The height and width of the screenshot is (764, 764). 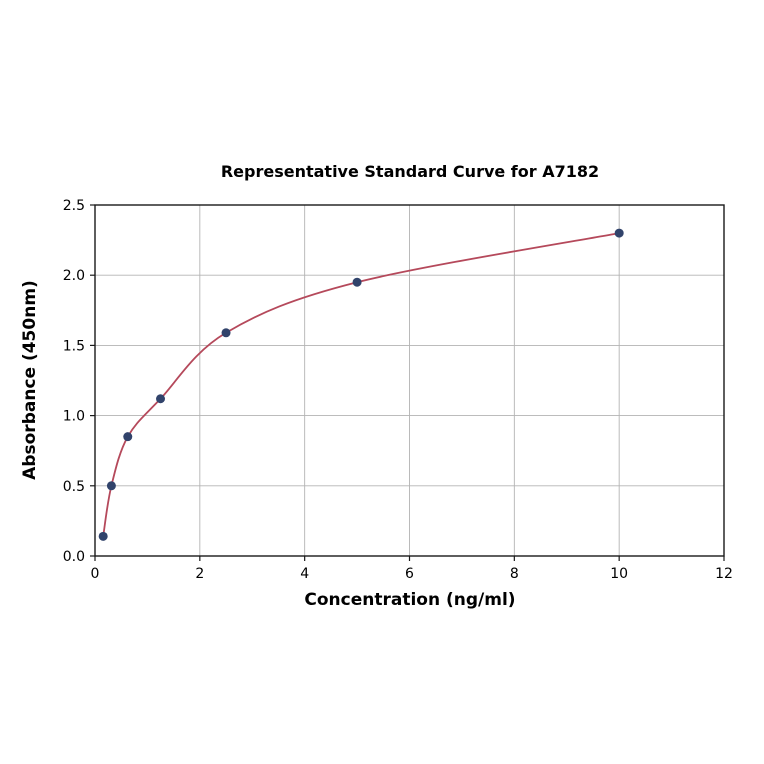 I want to click on x-tick-label: 12, so click(x=724, y=574).